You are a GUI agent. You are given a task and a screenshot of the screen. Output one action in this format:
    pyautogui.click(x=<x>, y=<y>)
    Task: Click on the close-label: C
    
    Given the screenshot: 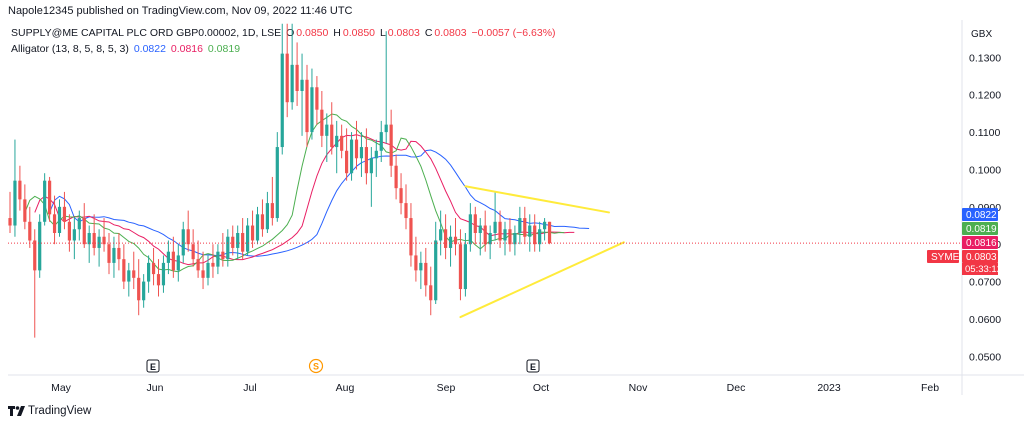 What is the action you would take?
    pyautogui.click(x=428, y=33)
    